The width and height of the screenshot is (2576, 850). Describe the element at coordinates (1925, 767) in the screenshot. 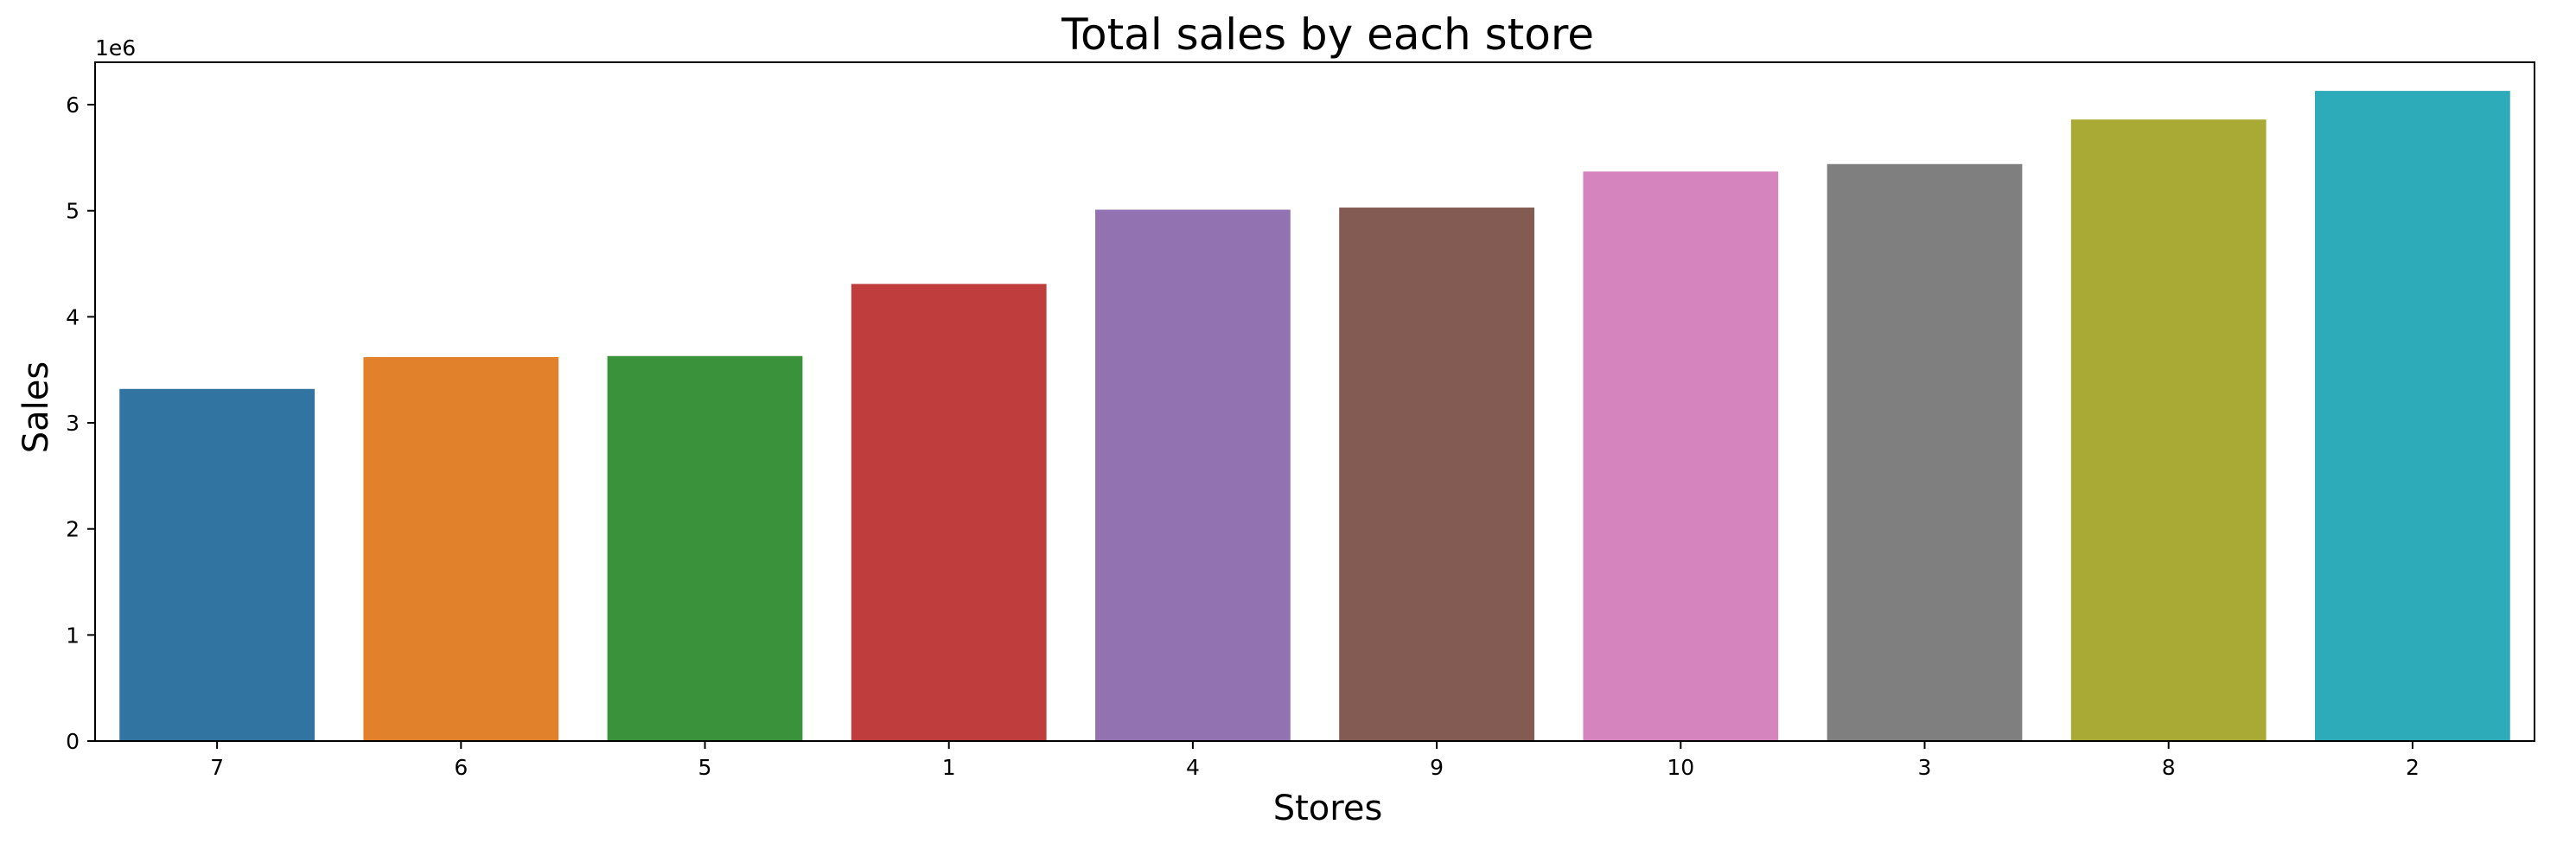

I see `x-tick-label: 3` at that location.